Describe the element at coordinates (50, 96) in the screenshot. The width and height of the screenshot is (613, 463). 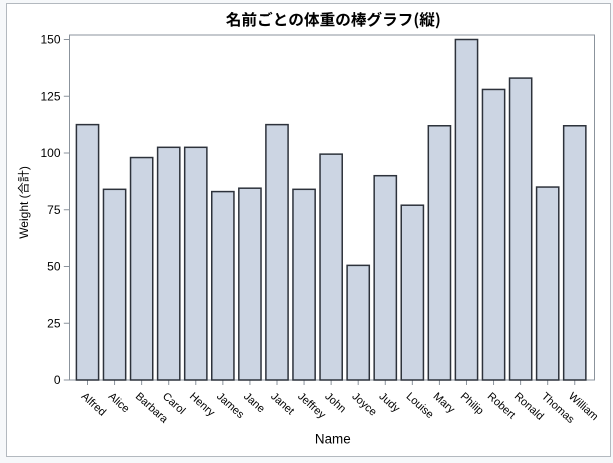
I see `svg-text: 125` at that location.